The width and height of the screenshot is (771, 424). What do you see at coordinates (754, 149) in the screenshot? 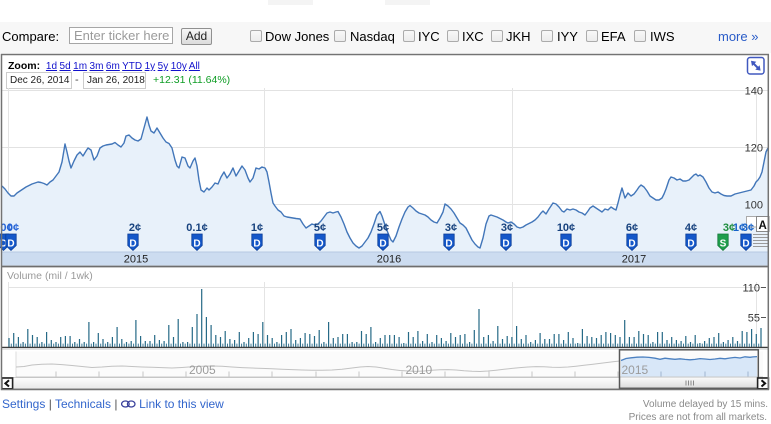
I see `svg-text: 120` at bounding box center [754, 149].